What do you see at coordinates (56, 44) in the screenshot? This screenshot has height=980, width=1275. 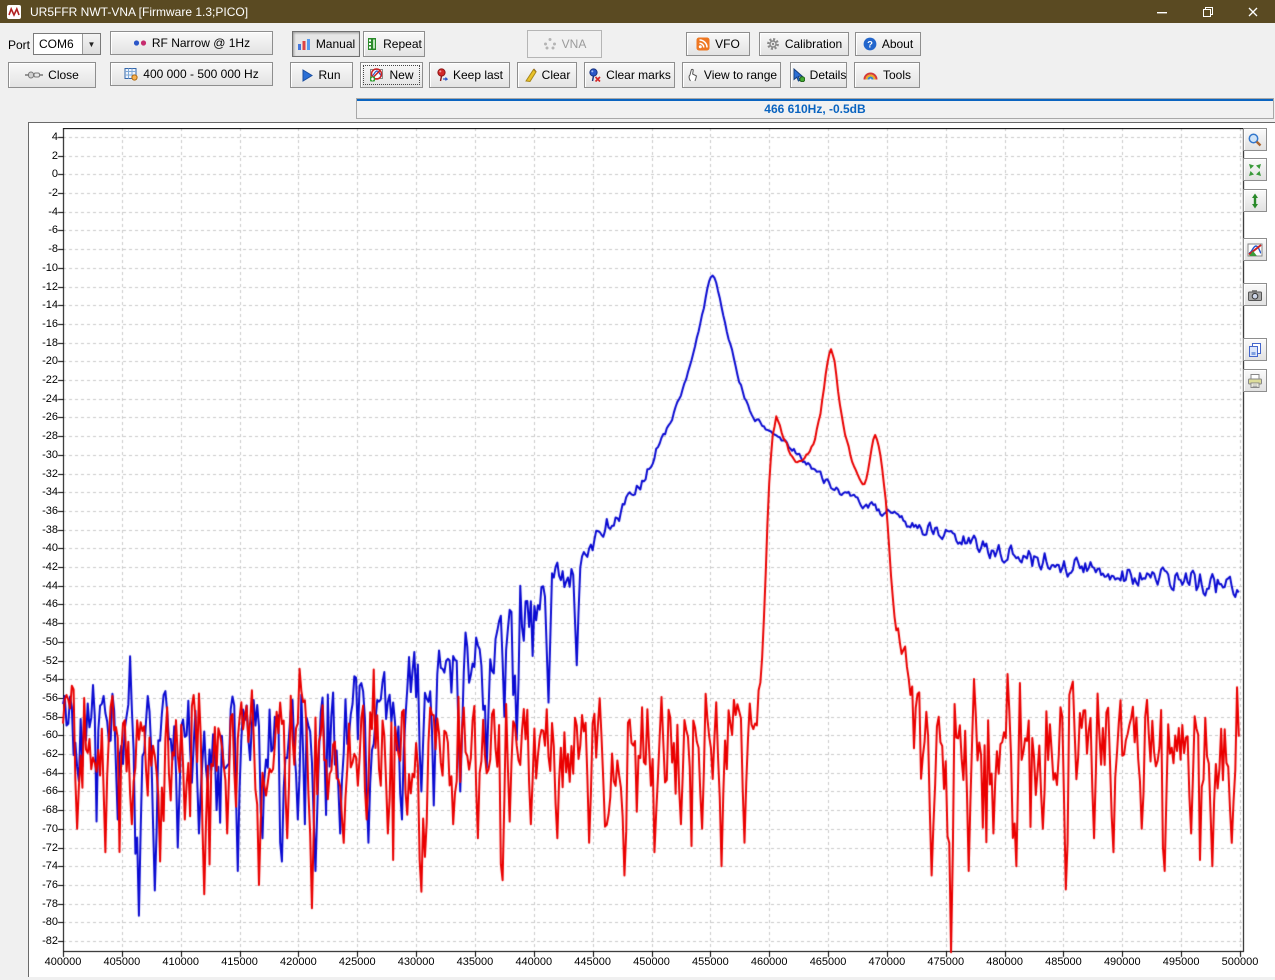 I see `port-value: COM6` at bounding box center [56, 44].